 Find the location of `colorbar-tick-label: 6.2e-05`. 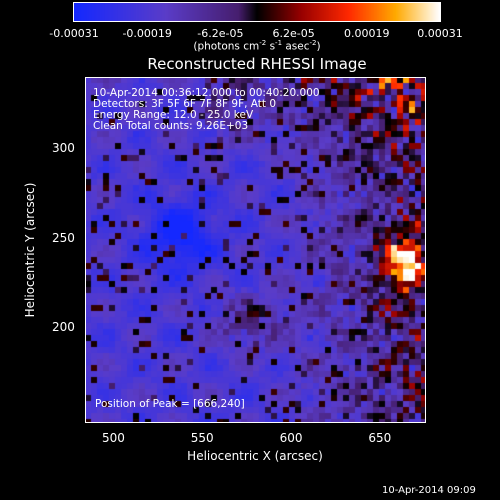

colorbar-tick-label: 6.2e-05 is located at coordinates (293, 33).